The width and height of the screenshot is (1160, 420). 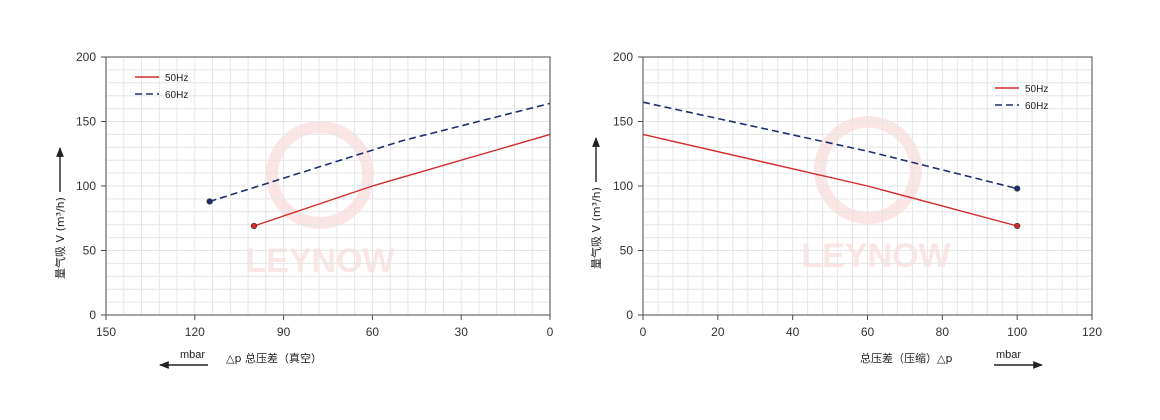 What do you see at coordinates (943, 332) in the screenshot?
I see `x-tick-label: 80` at bounding box center [943, 332].